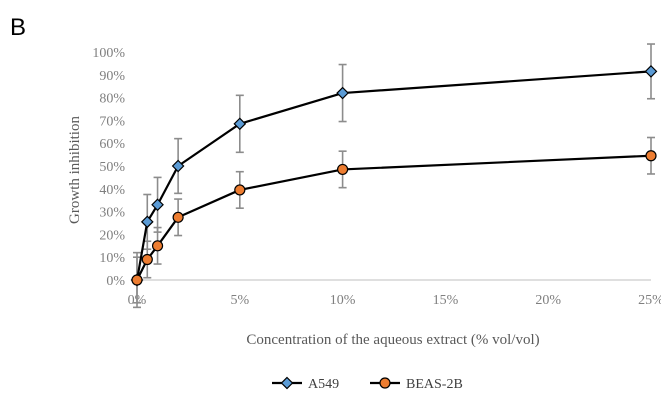 The height and width of the screenshot is (404, 661). I want to click on y-tick-label: 0%, so click(115, 281).